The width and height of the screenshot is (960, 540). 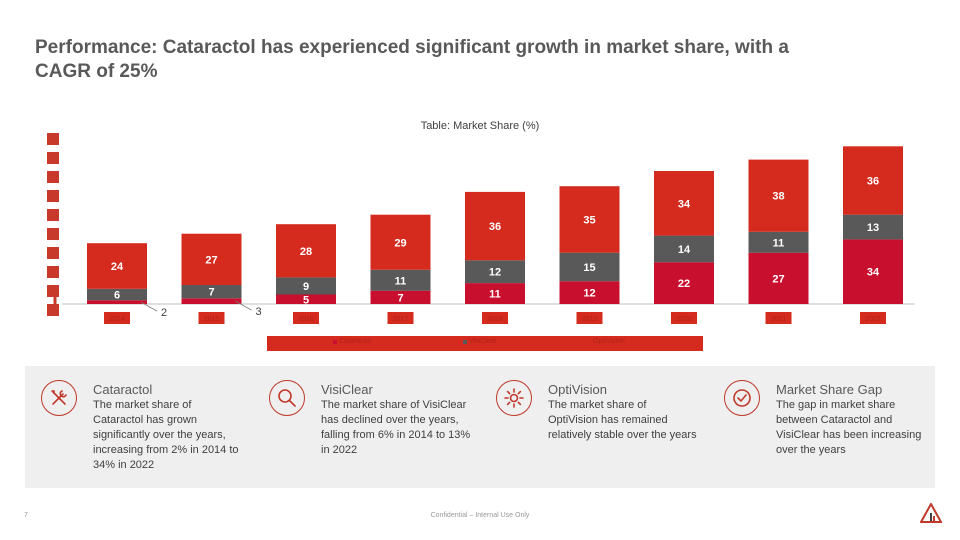 What do you see at coordinates (514, 398) in the screenshot?
I see `gear-icon` at bounding box center [514, 398].